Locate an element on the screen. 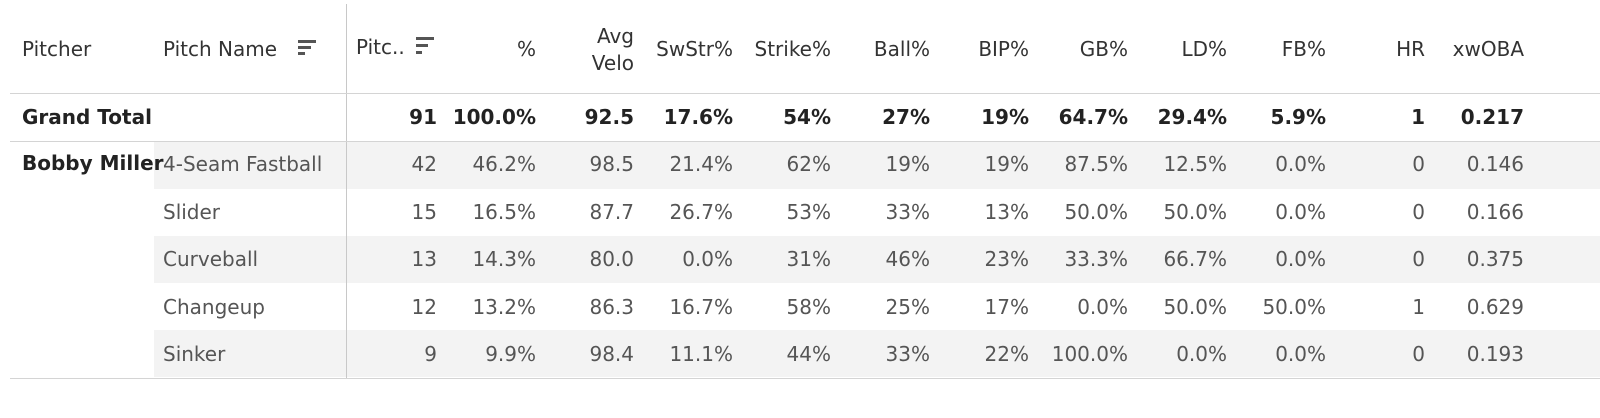  table-cell-pitches: 12 is located at coordinates (424, 307).